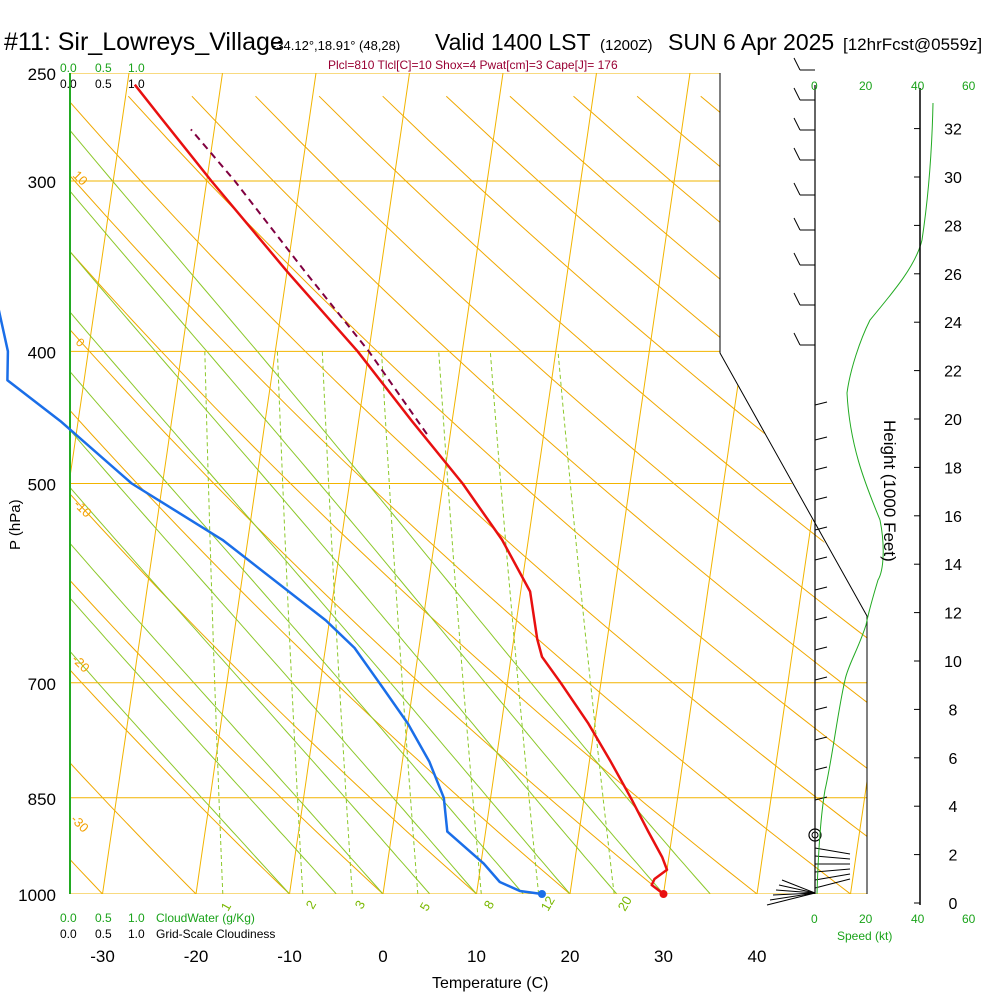  Describe the element at coordinates (15, 524) in the screenshot. I see `pressure-axis-label: P (hPa)` at that location.